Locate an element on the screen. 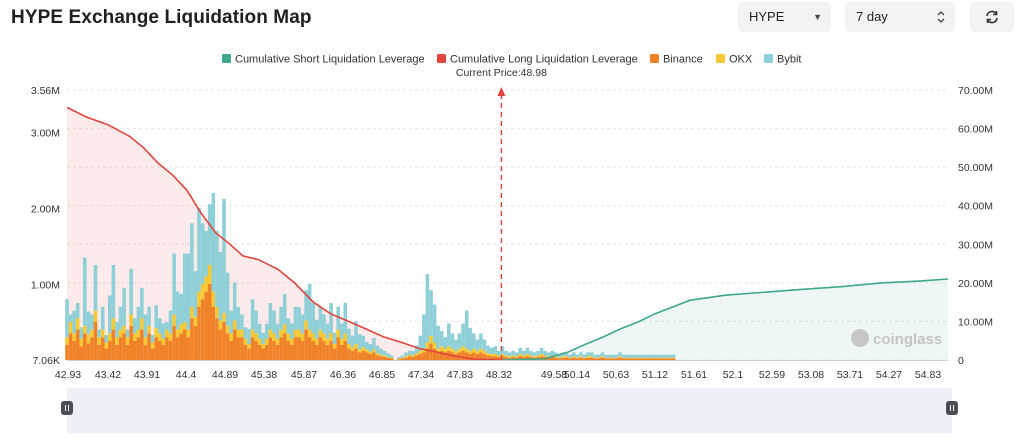 The image size is (1024, 438). watermark-text: coinglass is located at coordinates (907, 339).